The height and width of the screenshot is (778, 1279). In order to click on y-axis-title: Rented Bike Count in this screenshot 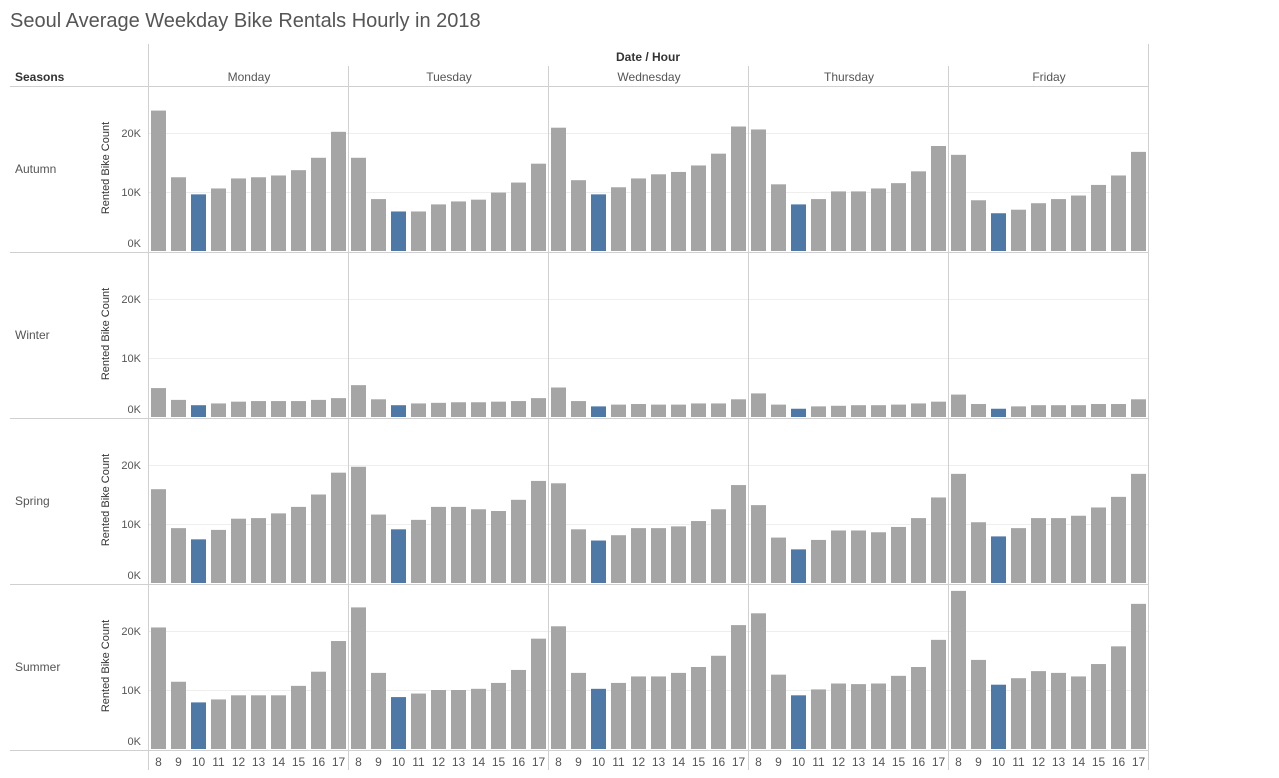, I will do `click(106, 500)`.